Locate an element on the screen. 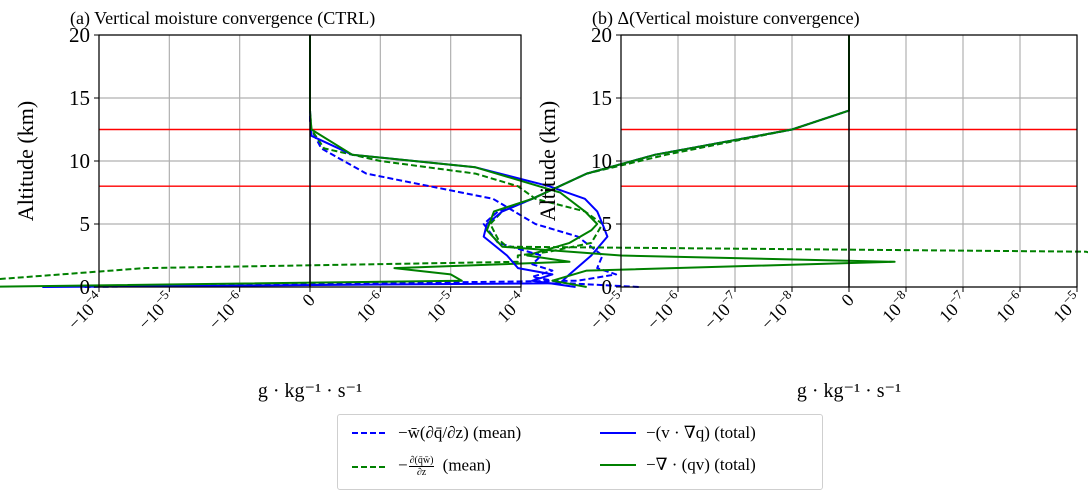 Image resolution: width=1088 pixels, height=494 pixels. x-tick-label: −10−8 is located at coordinates (777, 310).